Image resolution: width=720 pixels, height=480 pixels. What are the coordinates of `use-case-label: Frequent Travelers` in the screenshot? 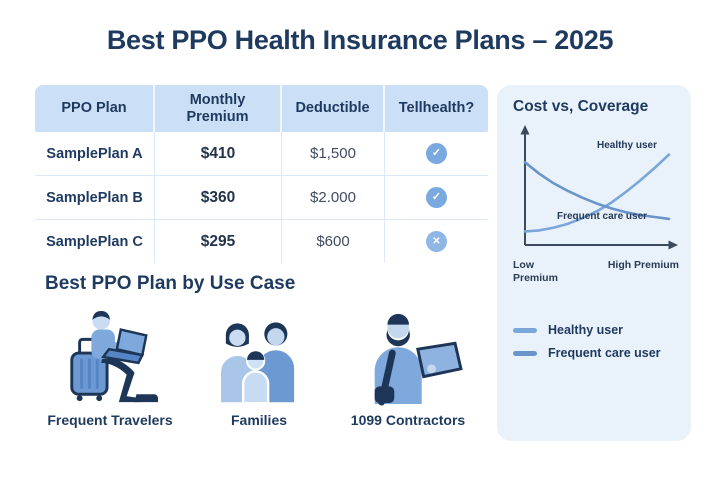 It's located at (110, 420).